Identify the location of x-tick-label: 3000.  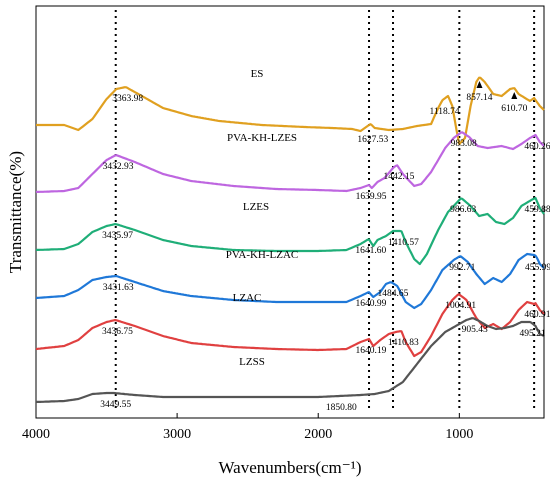
(177, 434).